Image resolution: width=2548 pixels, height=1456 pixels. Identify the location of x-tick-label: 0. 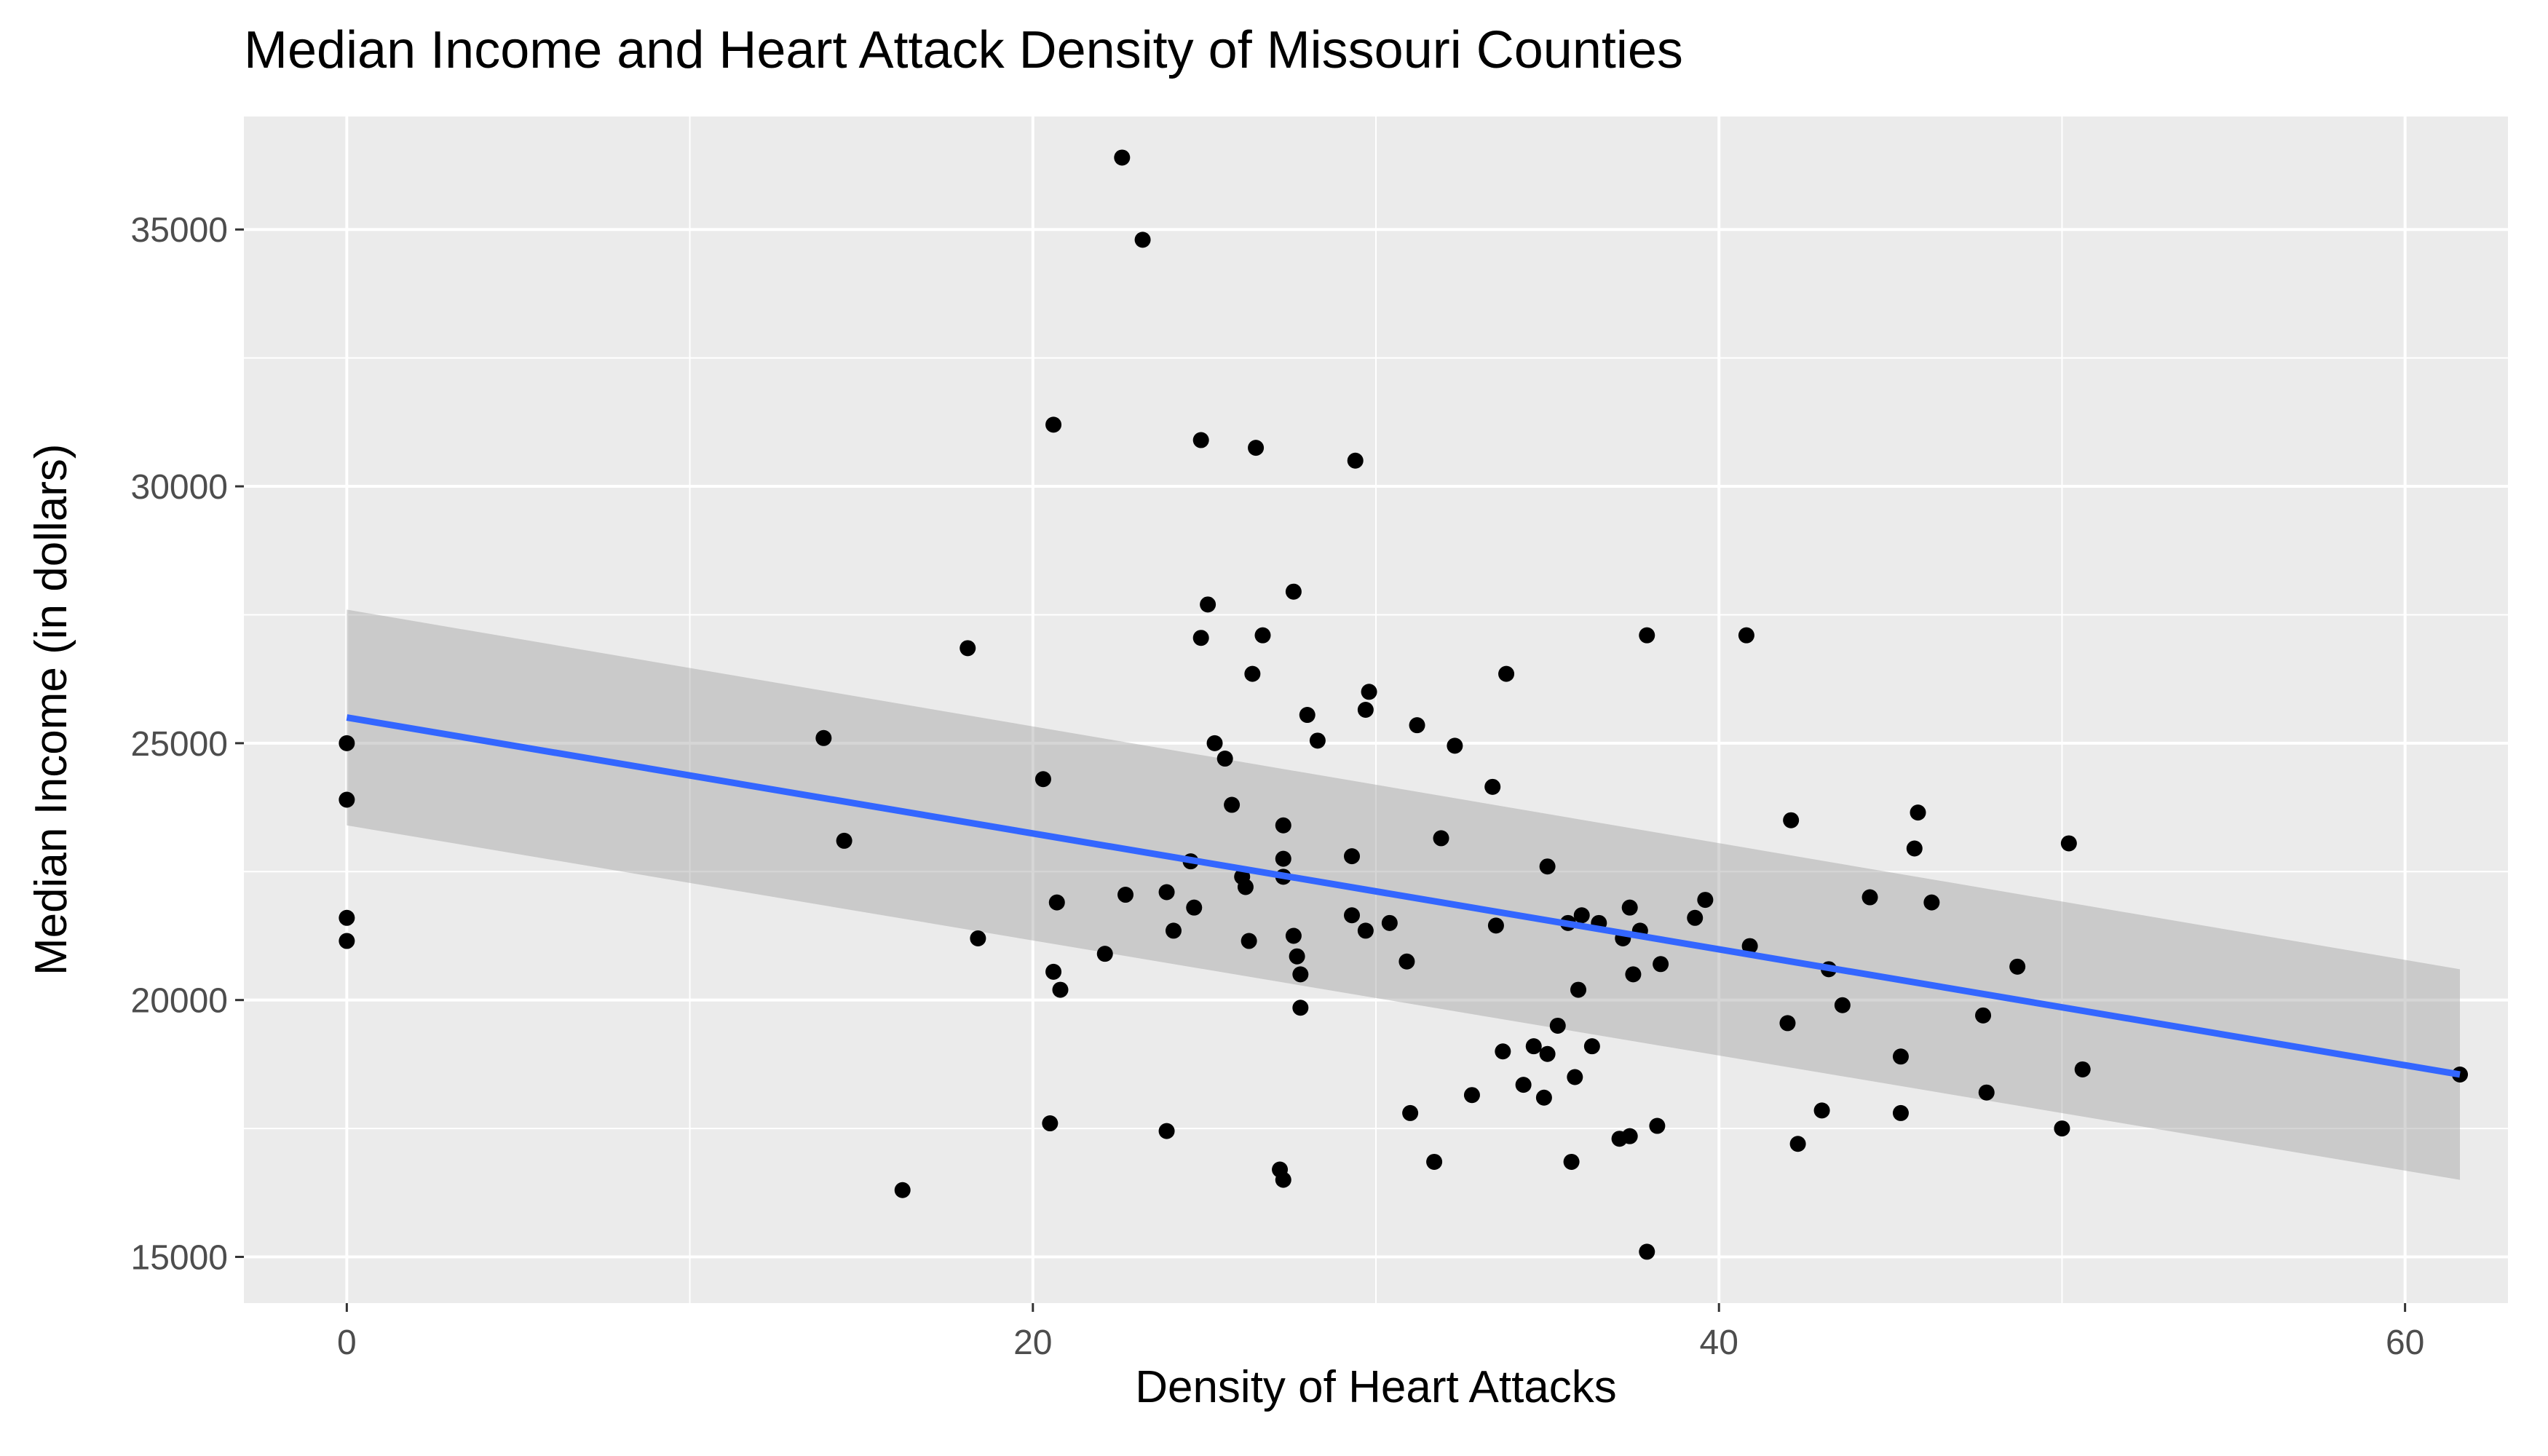
(347, 1343).